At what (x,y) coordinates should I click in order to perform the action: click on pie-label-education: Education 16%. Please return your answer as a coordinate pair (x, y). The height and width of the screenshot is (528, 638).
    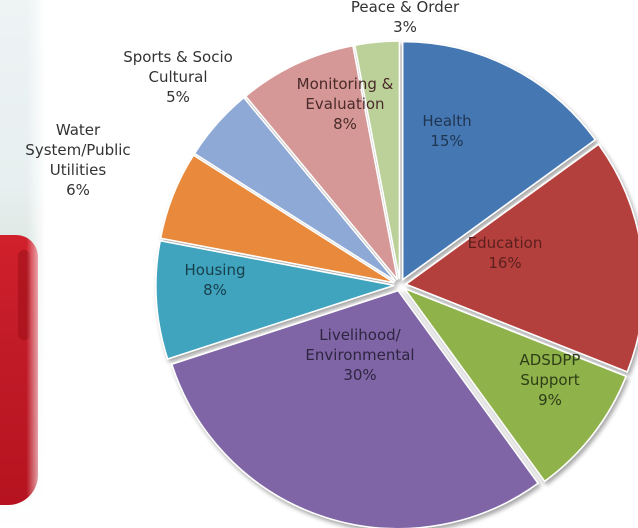
    Looking at the image, I should click on (505, 253).